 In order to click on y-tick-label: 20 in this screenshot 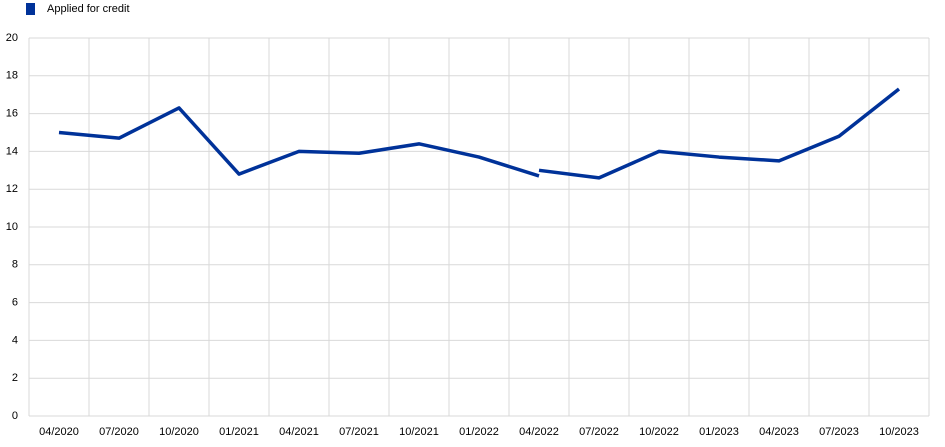, I will do `click(12, 38)`.